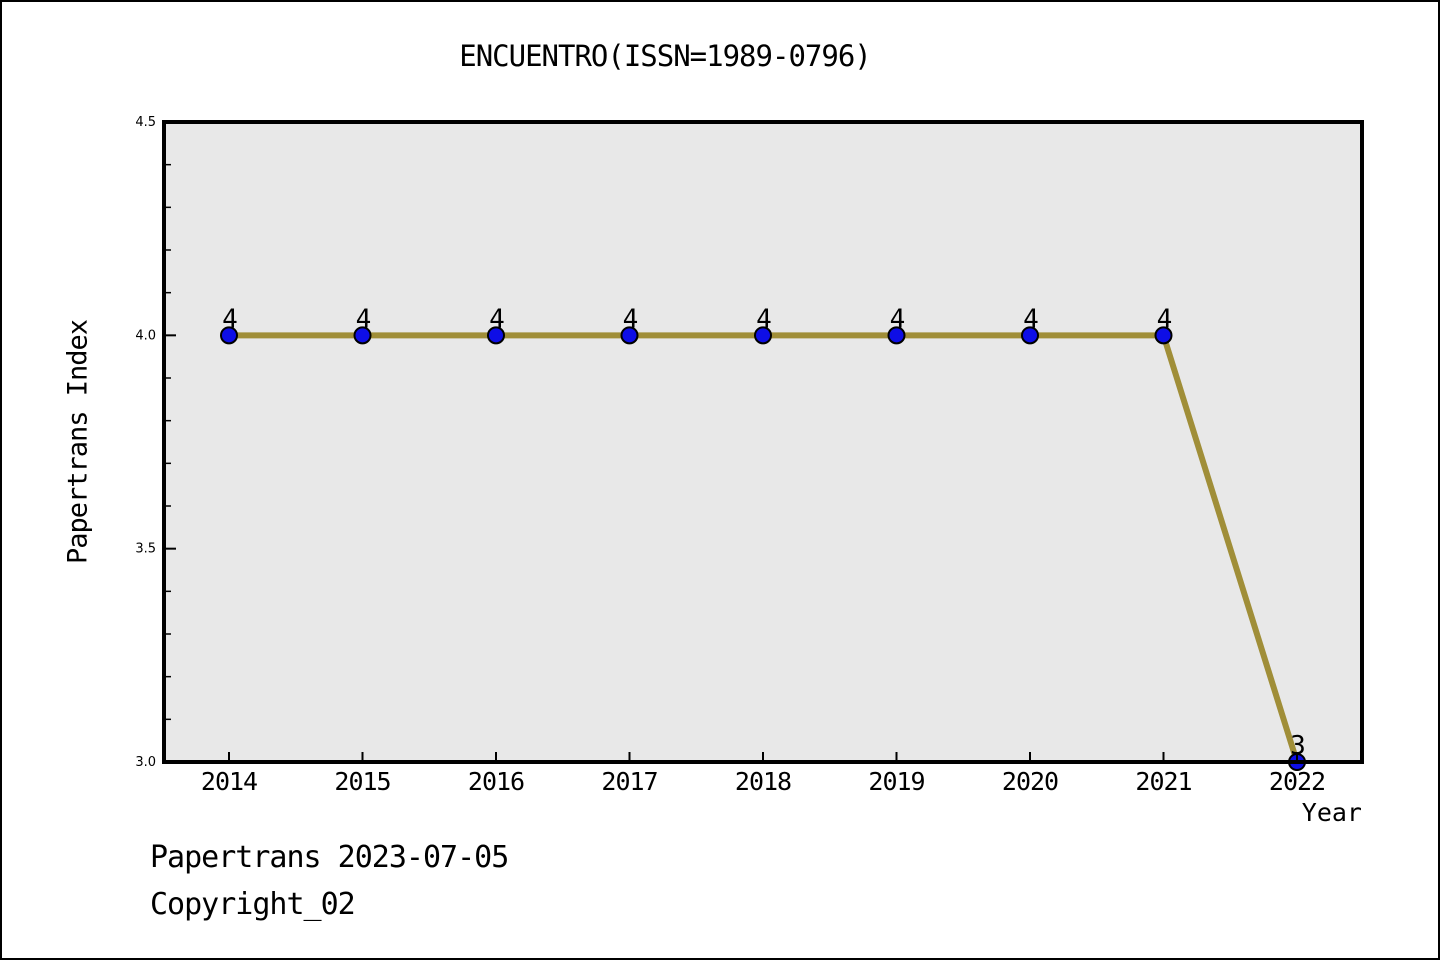 The image size is (1440, 960). I want to click on y-axis-major-ticks, so click(170, 442).